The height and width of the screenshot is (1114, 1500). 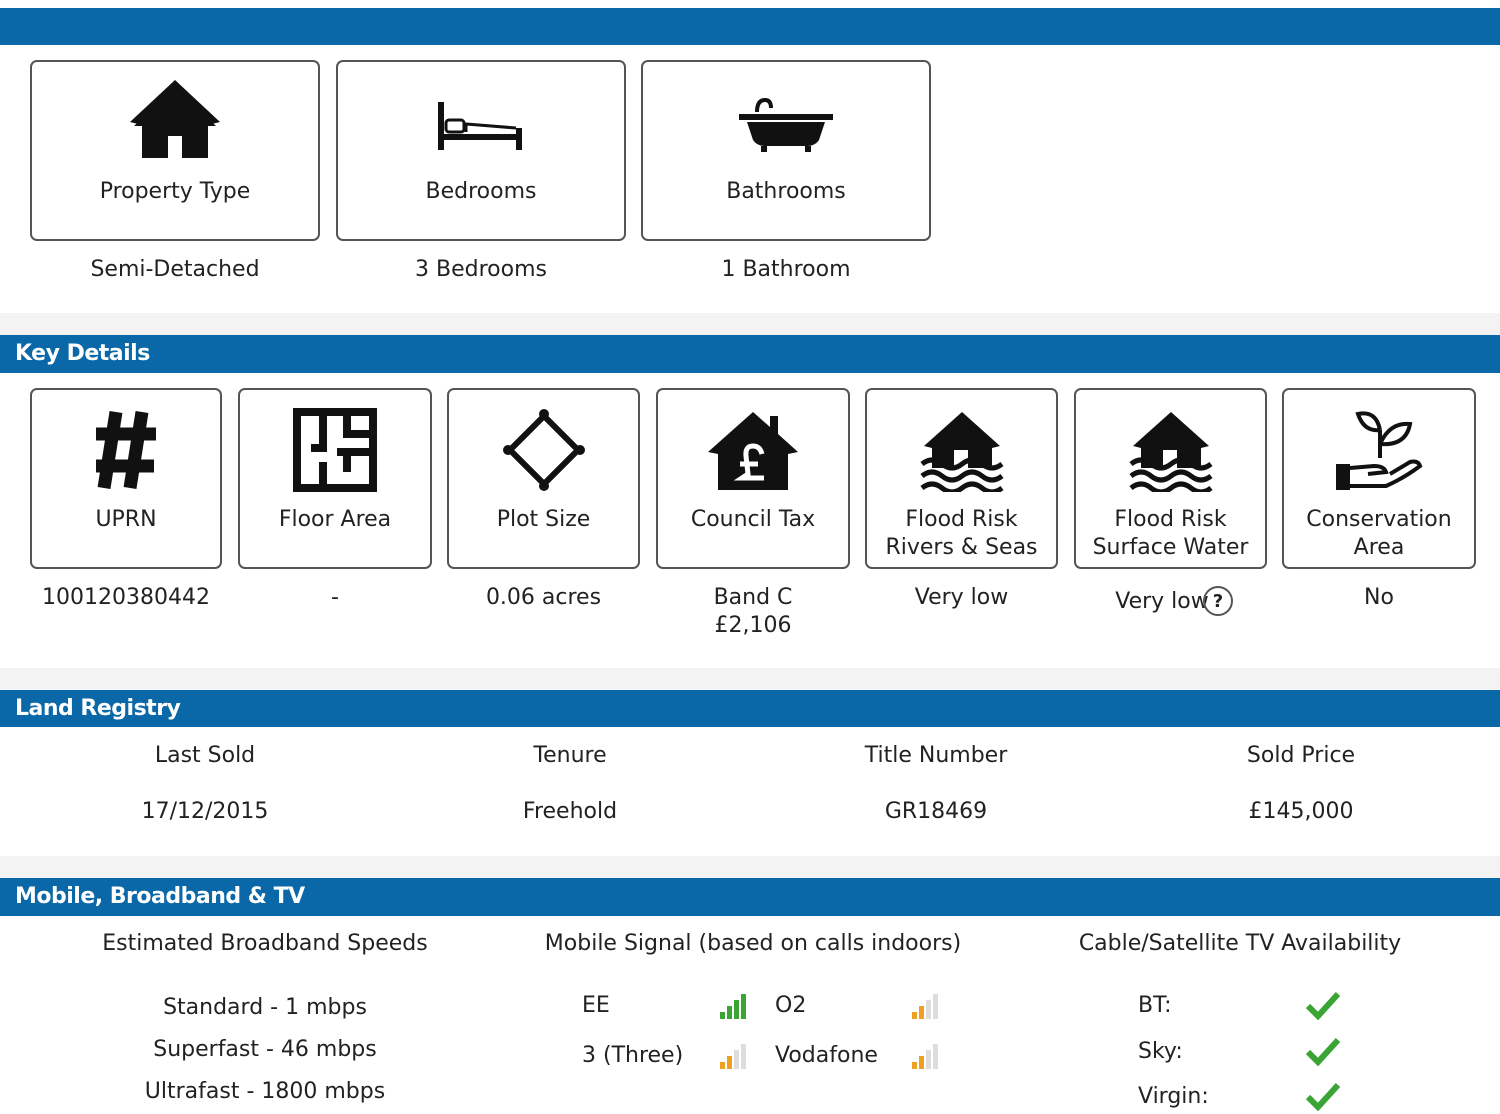 What do you see at coordinates (335, 597) in the screenshot?
I see `detail-value: -` at bounding box center [335, 597].